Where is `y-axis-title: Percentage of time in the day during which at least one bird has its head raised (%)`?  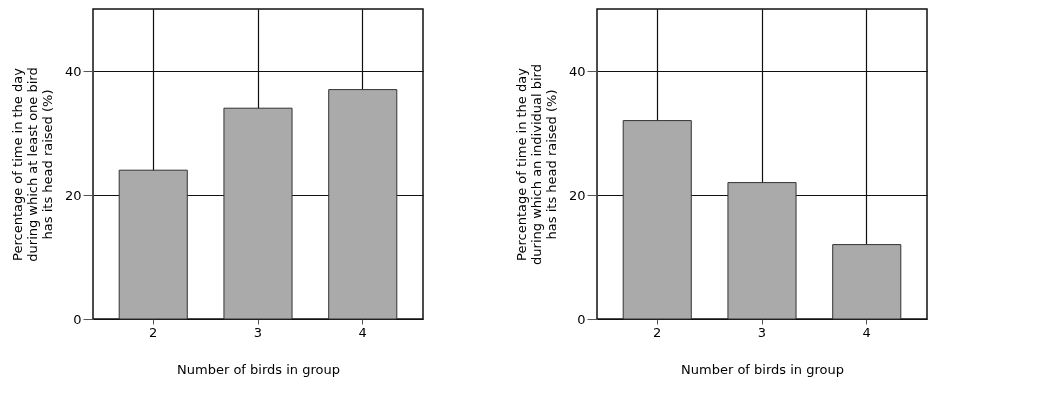 y-axis-title: Percentage of time in the day during which at least one bird has its head raised (%) is located at coordinates (32, 164).